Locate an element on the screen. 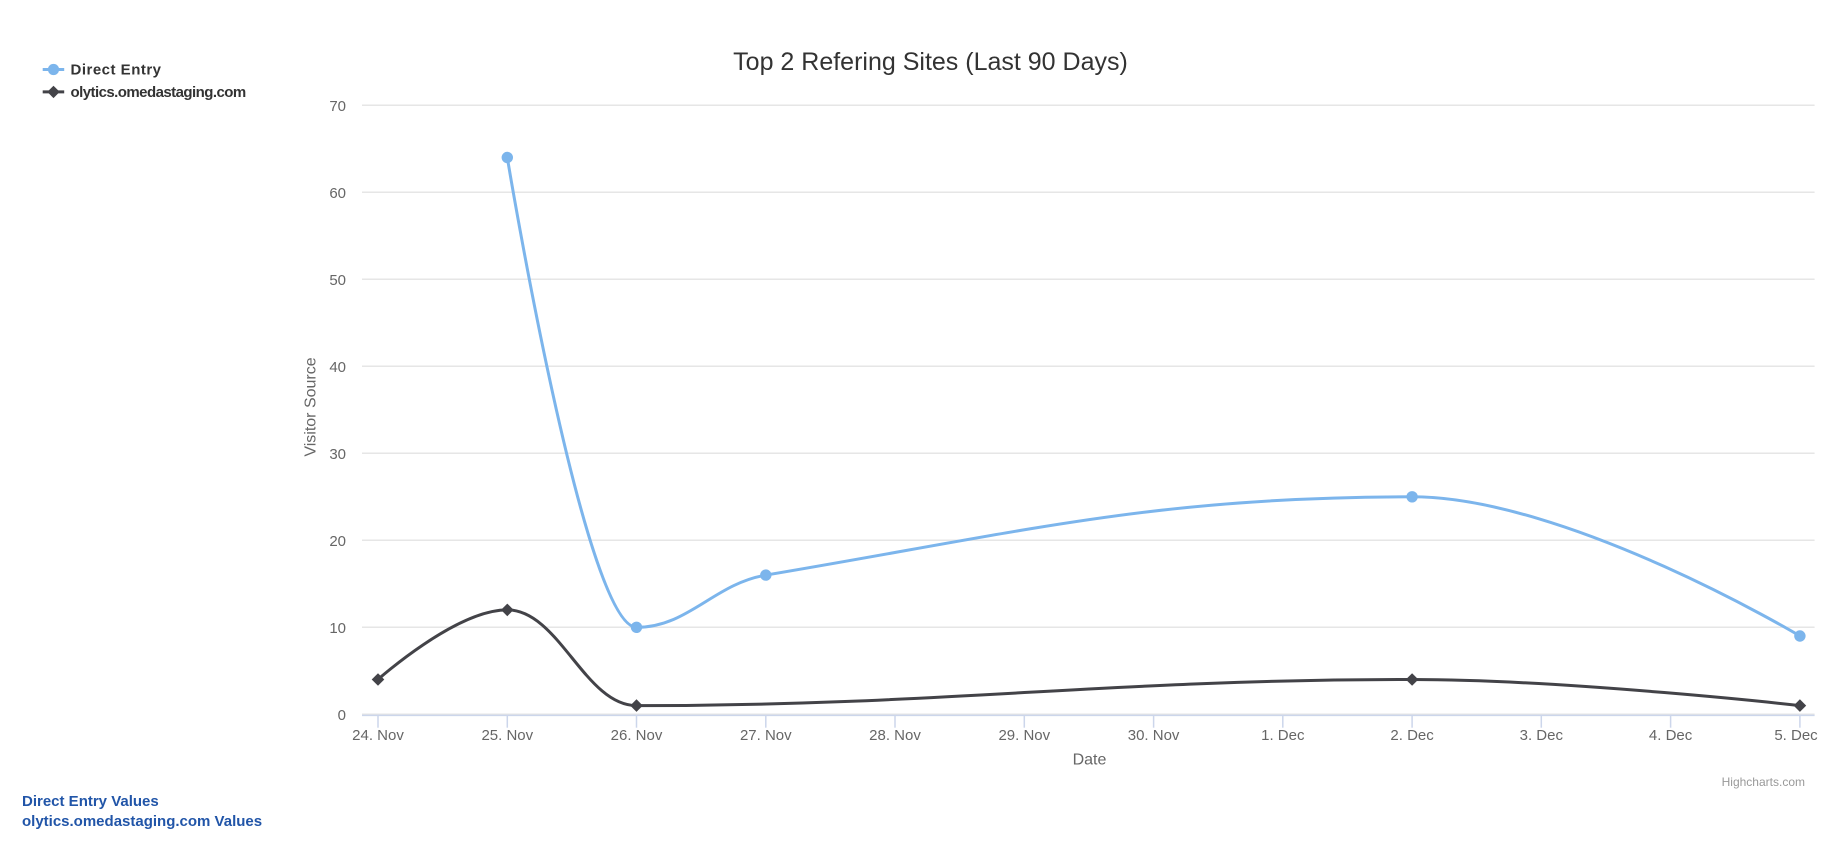  svg-text: 70 is located at coordinates (337, 106).